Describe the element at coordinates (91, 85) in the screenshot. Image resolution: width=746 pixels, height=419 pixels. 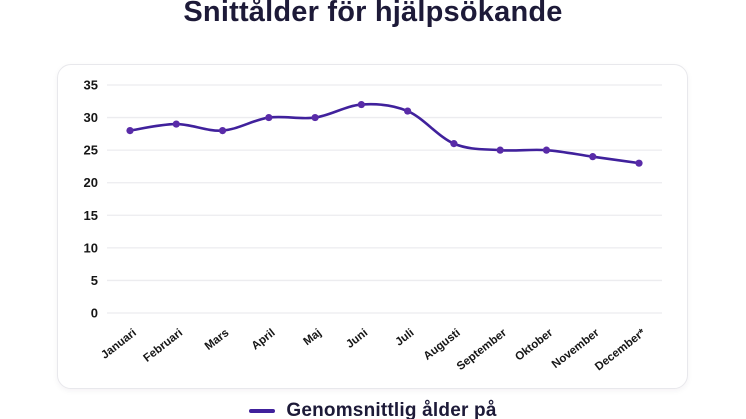
I see `y-tick-label: 35` at that location.